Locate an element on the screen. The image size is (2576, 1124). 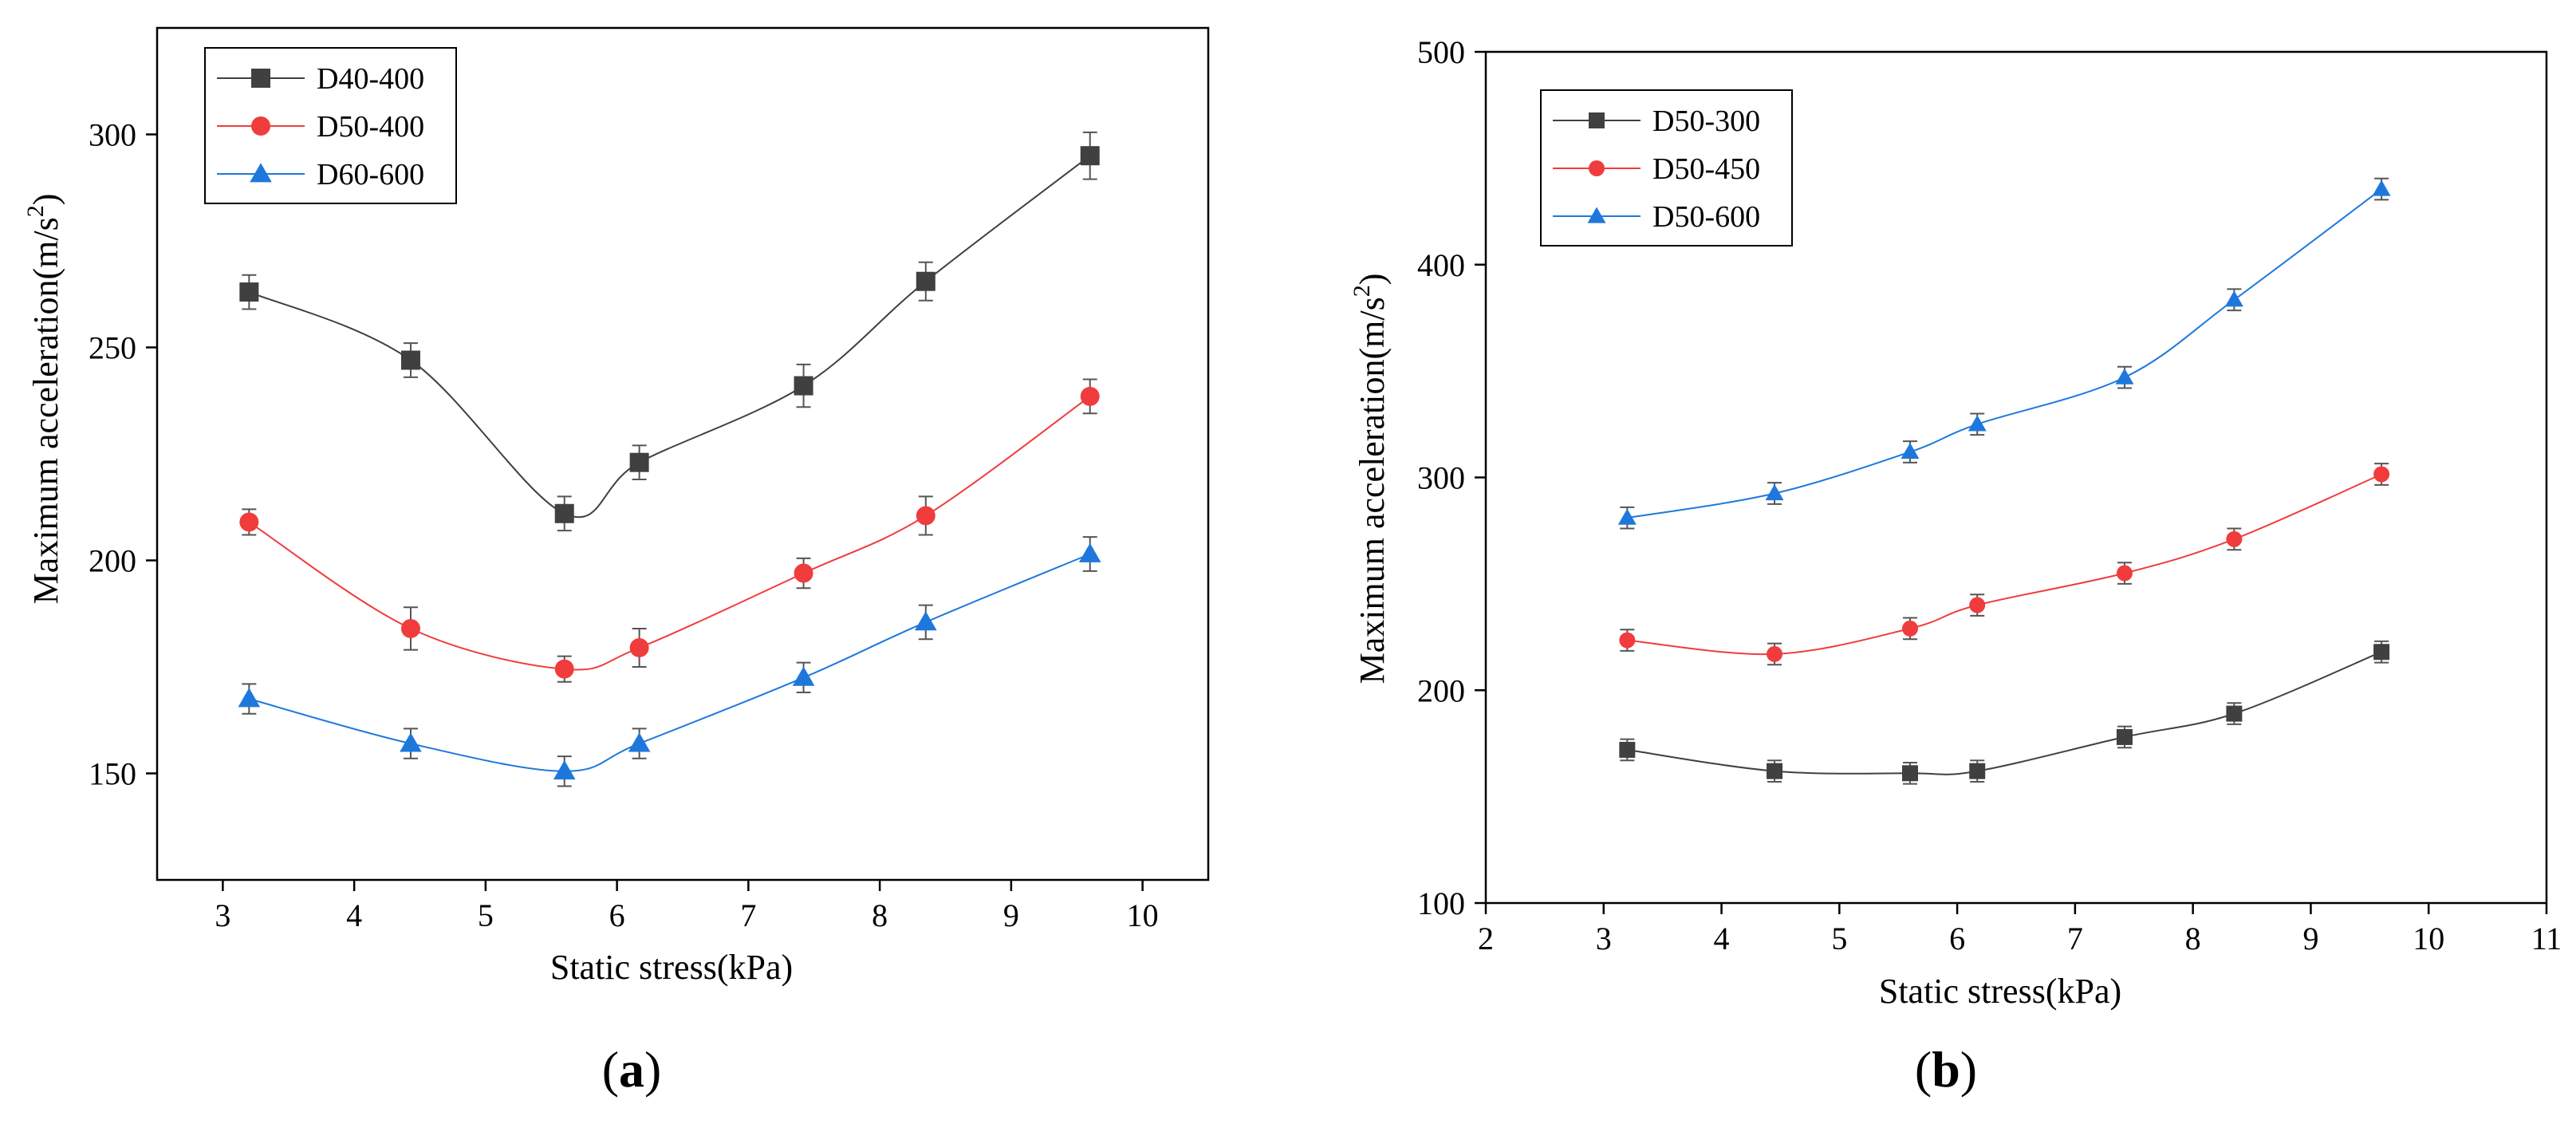
x-tick-label: 6 is located at coordinates (1957, 939).